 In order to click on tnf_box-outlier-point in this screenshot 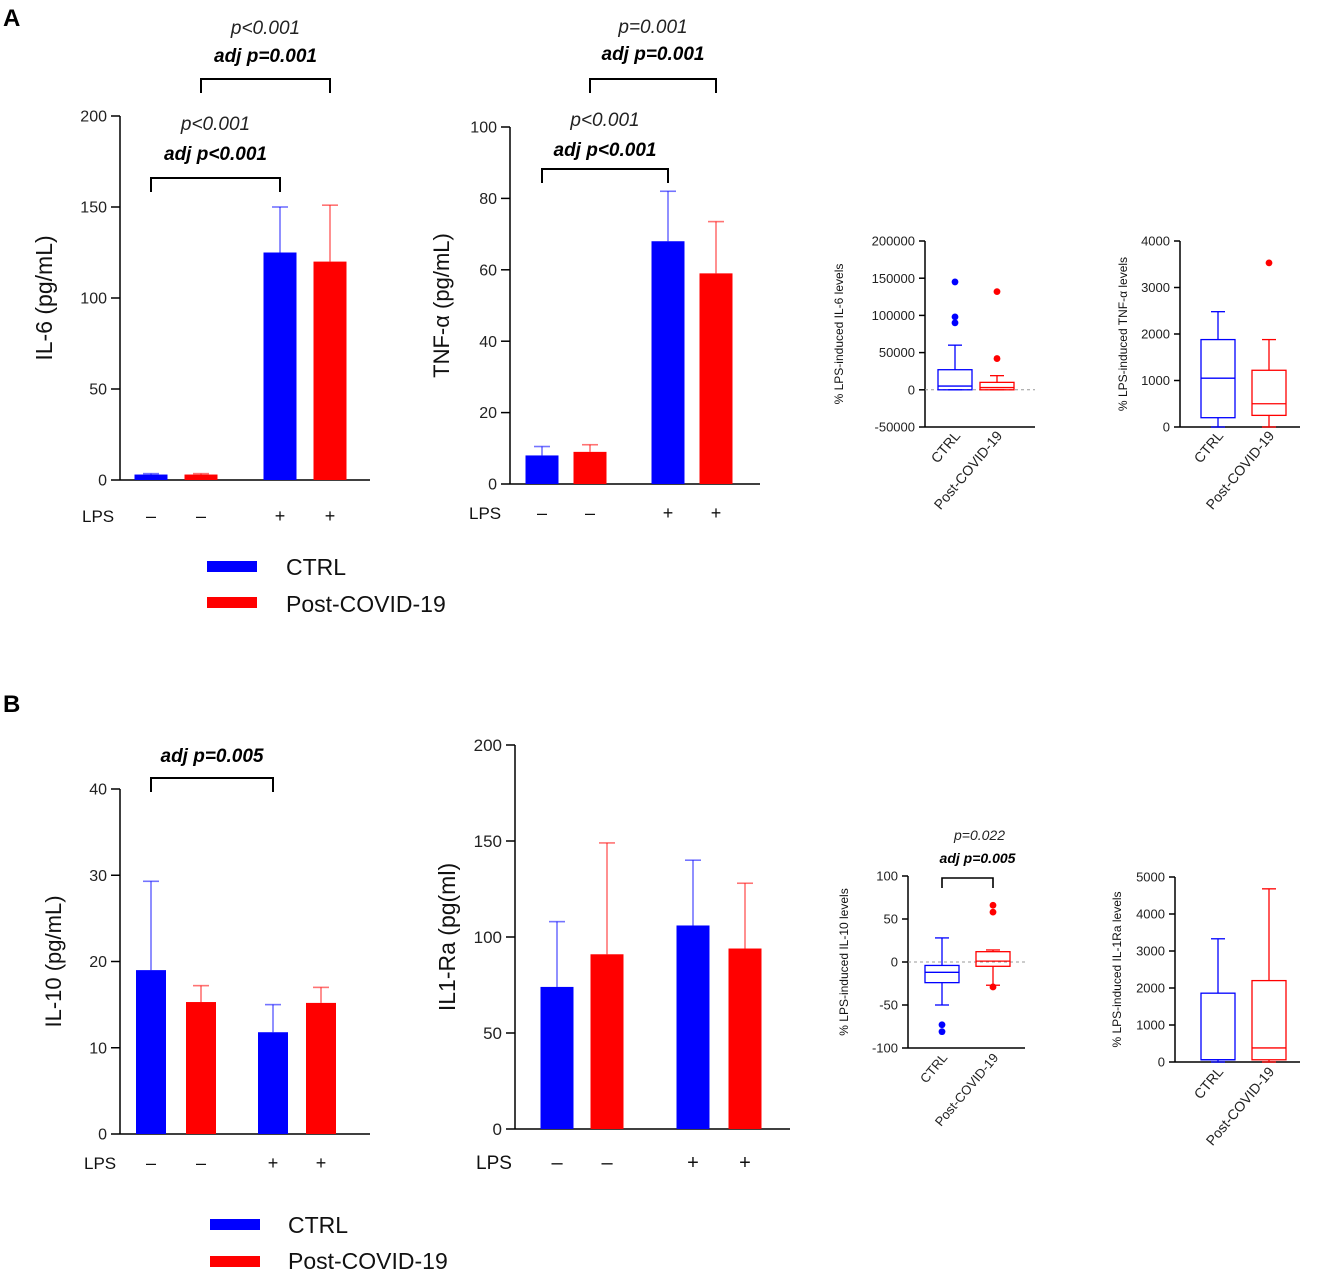, I will do `click(1269, 263)`.